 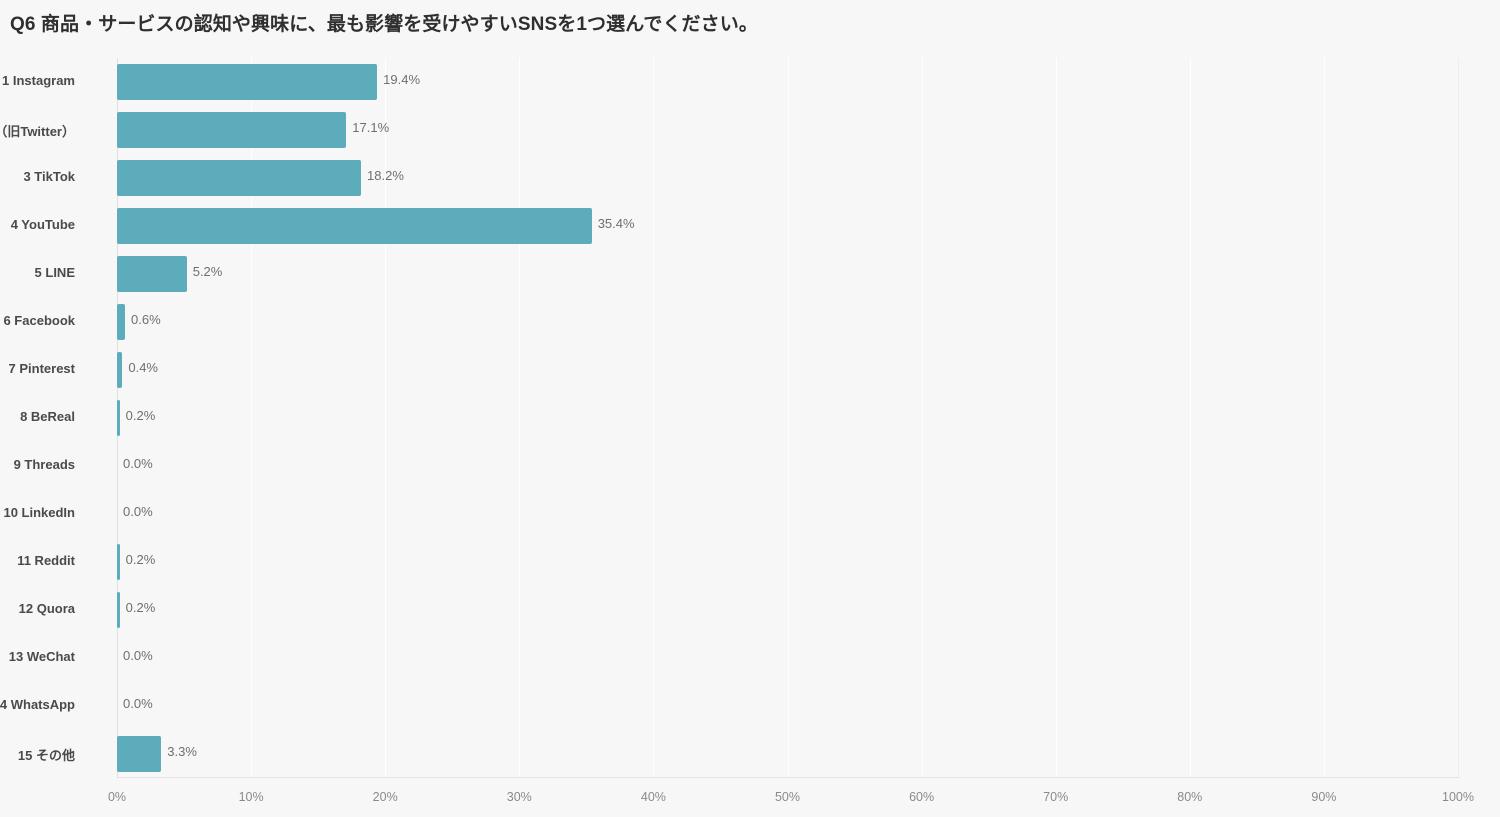 I want to click on gridline-60pct, so click(x=922, y=417).